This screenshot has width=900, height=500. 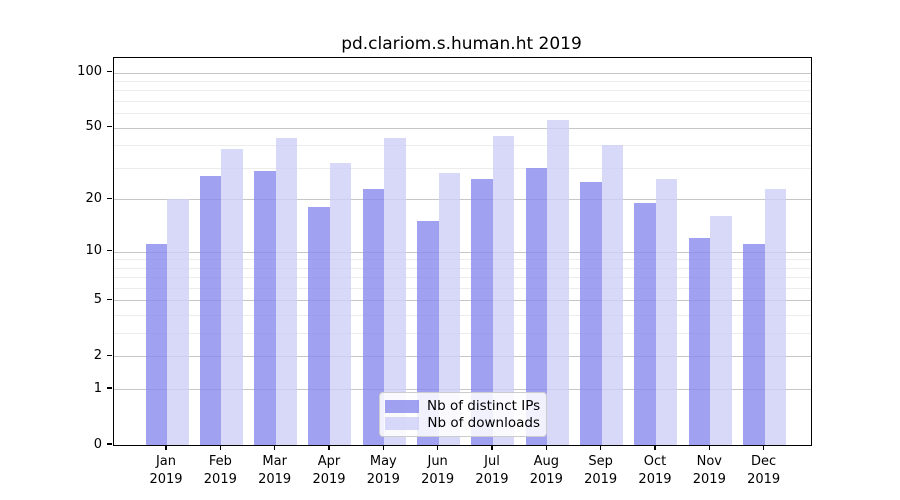 What do you see at coordinates (503, 290) in the screenshot?
I see `bar-downloads-jul` at bounding box center [503, 290].